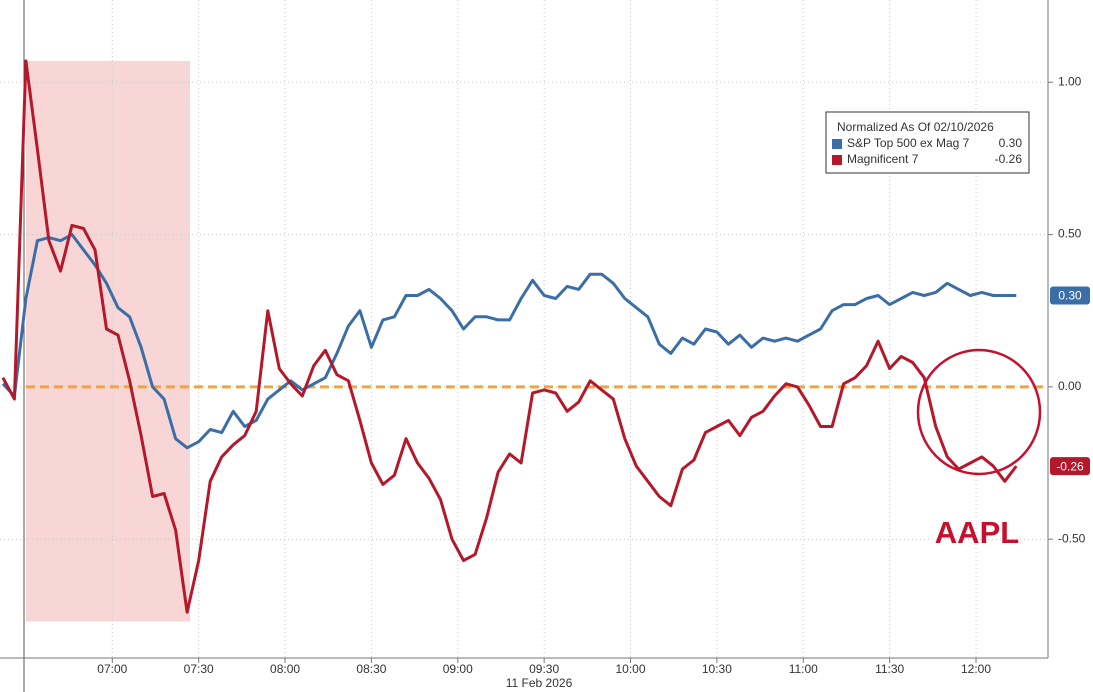 This screenshot has height=692, width=1093. Describe the element at coordinates (803, 669) in the screenshot. I see `x-tick-label: 11:00` at that location.